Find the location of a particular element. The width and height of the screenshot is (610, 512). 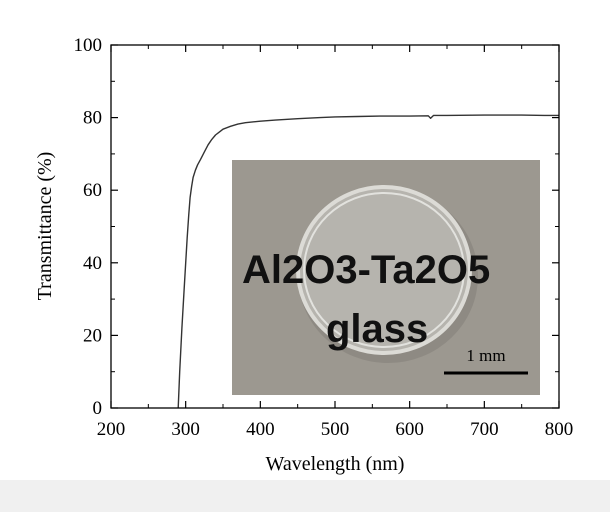

sample-label-glass: glass is located at coordinates (377, 329).